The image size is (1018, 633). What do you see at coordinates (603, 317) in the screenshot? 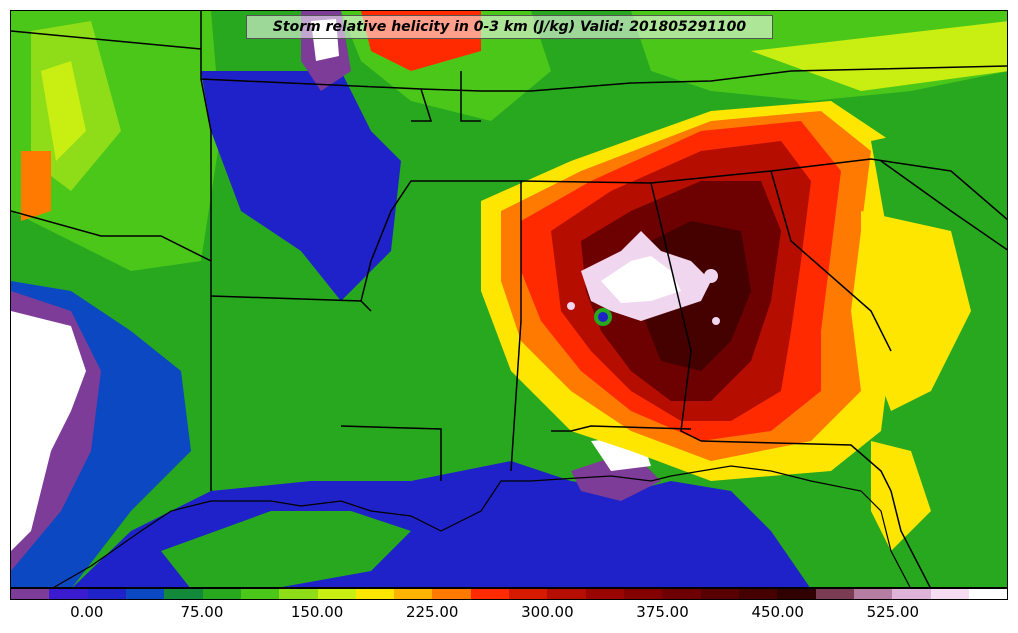
I see `storm-vortex-core` at bounding box center [603, 317].